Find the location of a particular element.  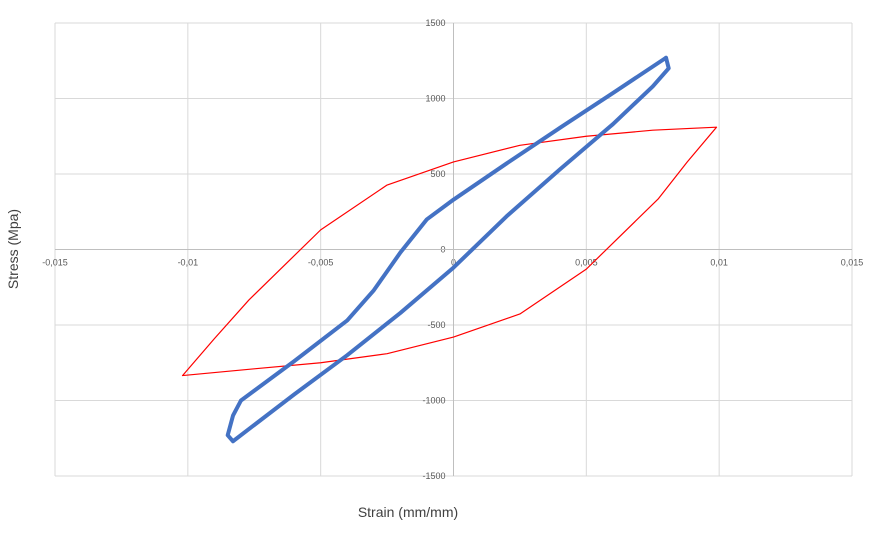

y-tick-label: 1500 is located at coordinates (435, 23).